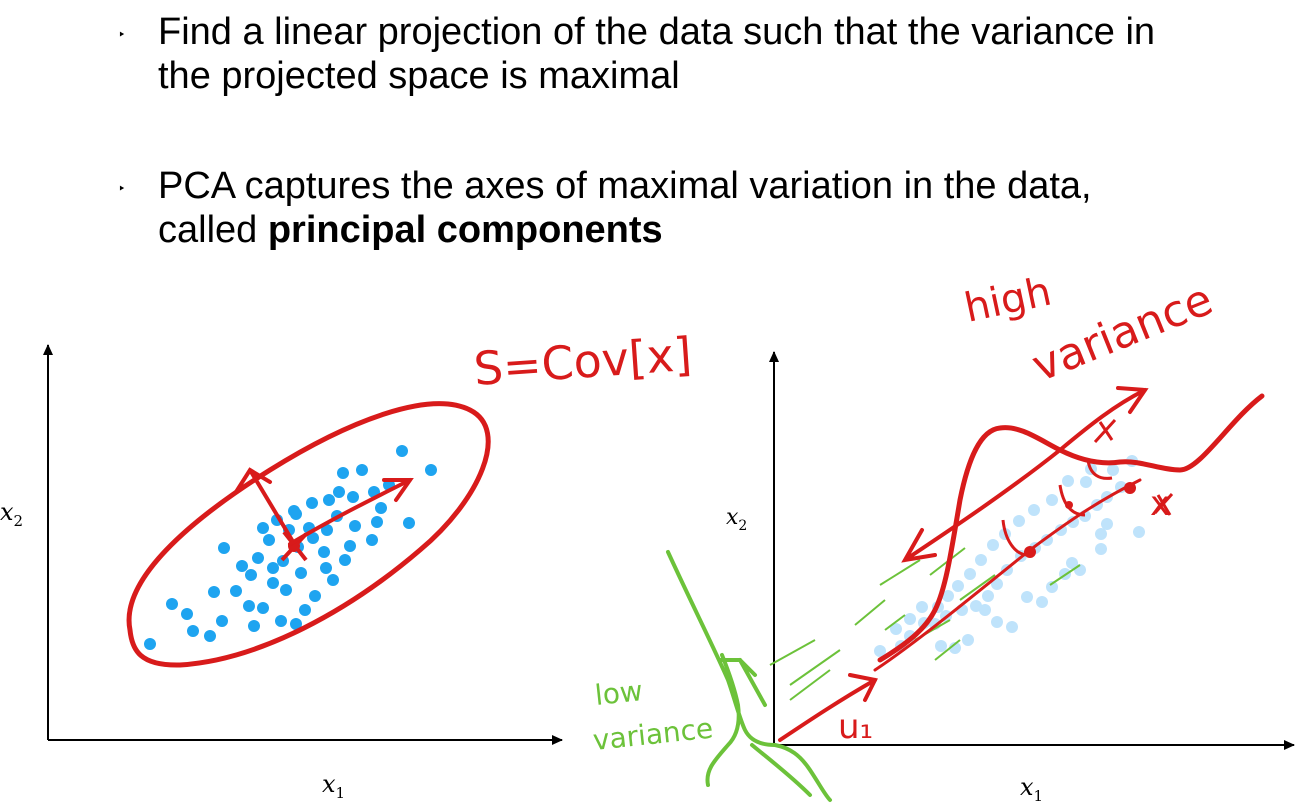 The height and width of the screenshot is (809, 1302). What do you see at coordinates (290, 547) in the screenshot?
I see `left-data-points` at bounding box center [290, 547].